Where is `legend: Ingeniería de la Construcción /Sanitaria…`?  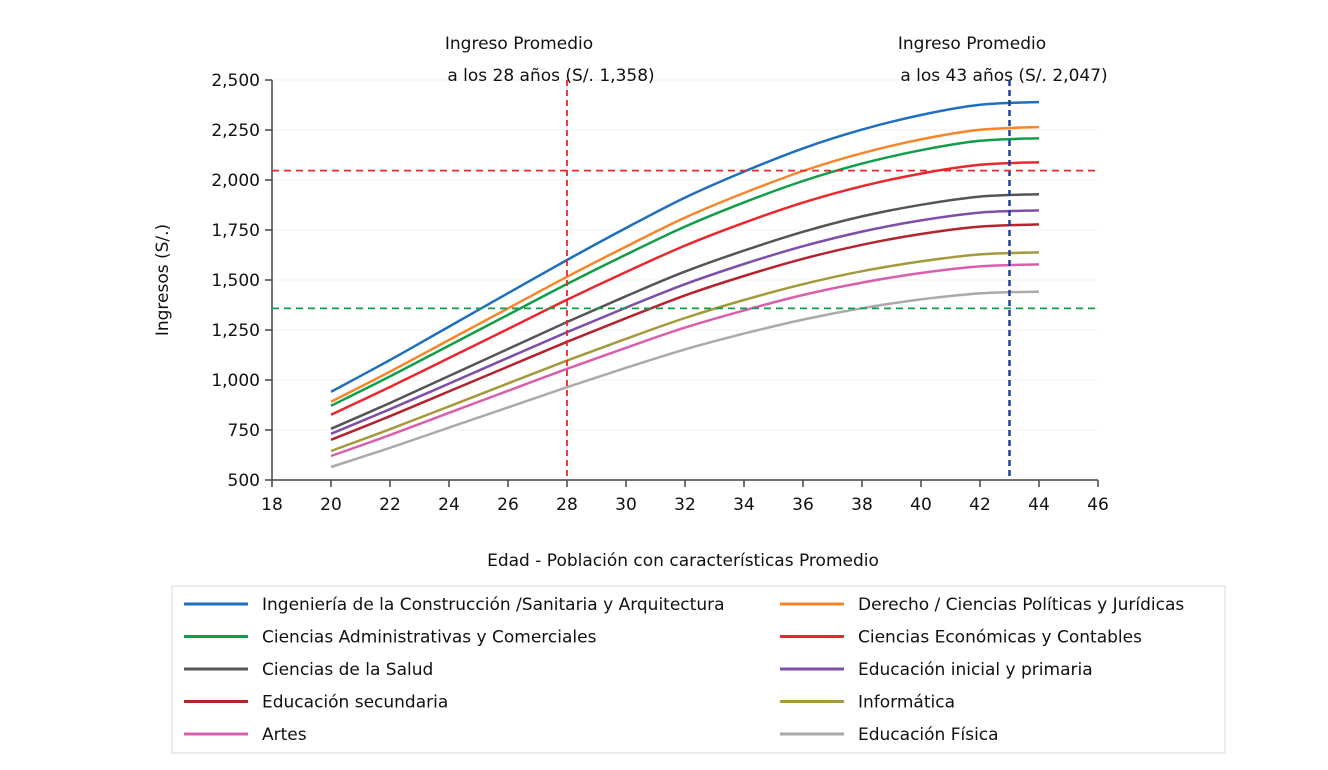 legend: Ingeniería de la Construcción /Sanitaria… is located at coordinates (684, 670).